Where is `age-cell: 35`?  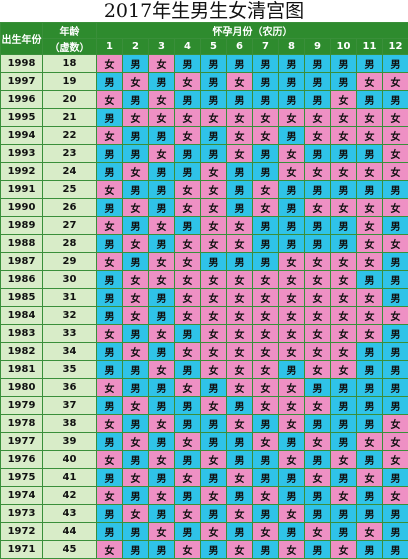 age-cell: 35 is located at coordinates (70, 370).